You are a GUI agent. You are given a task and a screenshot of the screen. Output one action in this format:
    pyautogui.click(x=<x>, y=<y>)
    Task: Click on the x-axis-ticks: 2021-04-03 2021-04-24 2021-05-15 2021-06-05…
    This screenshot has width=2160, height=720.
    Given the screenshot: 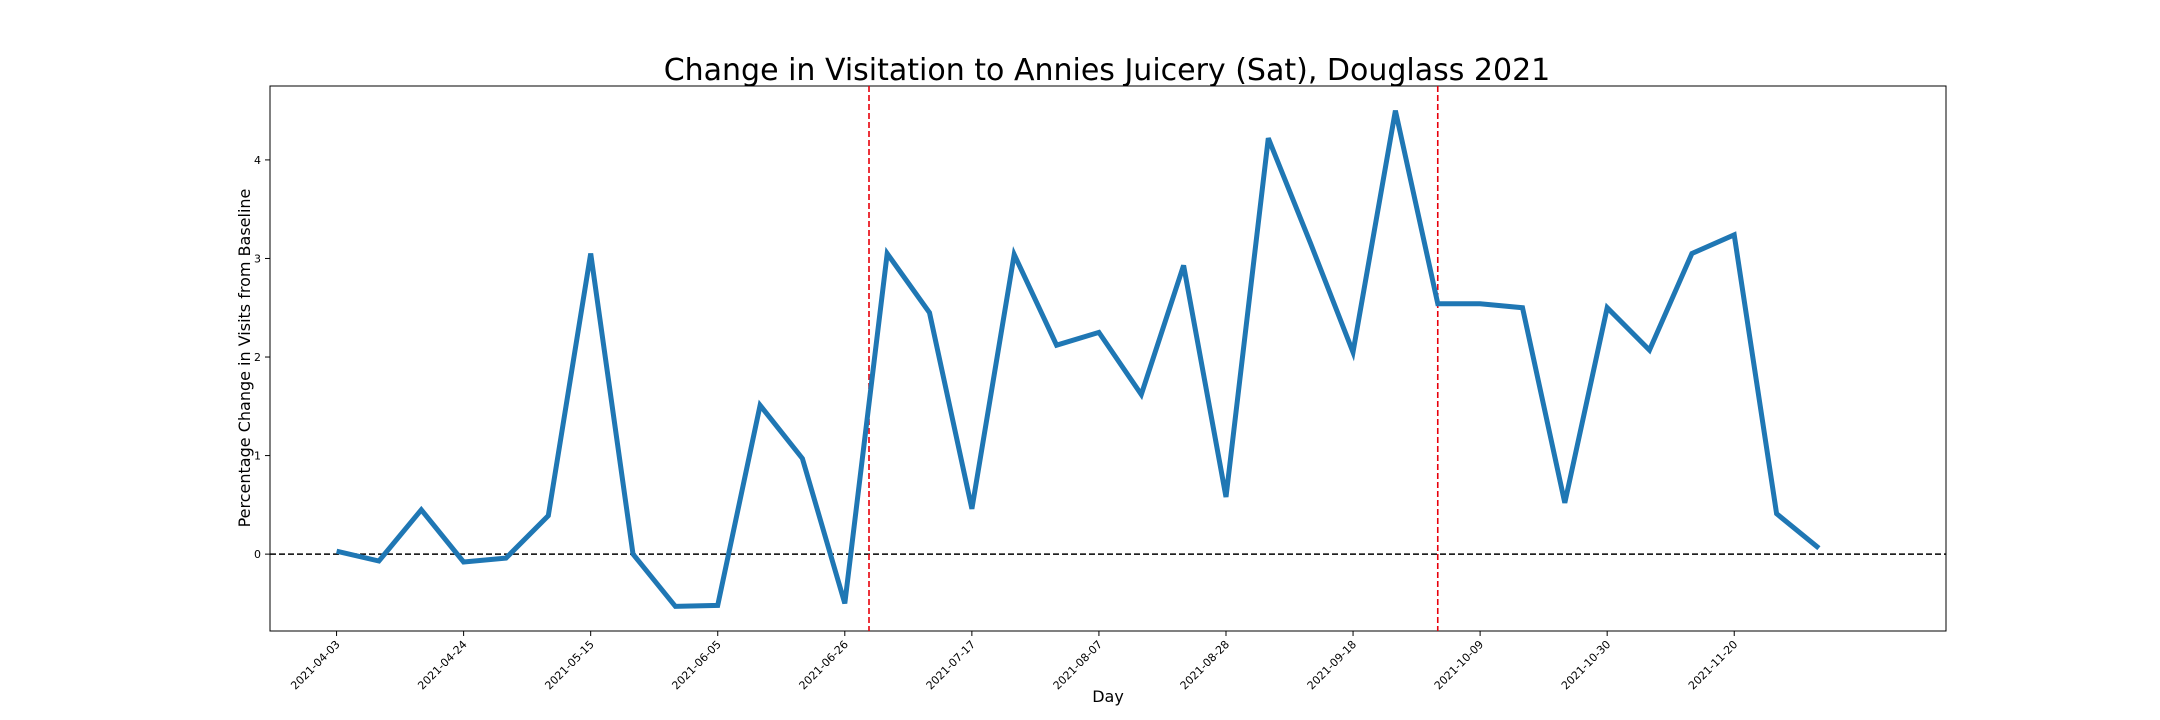 What is the action you would take?
    pyautogui.click(x=1014, y=661)
    